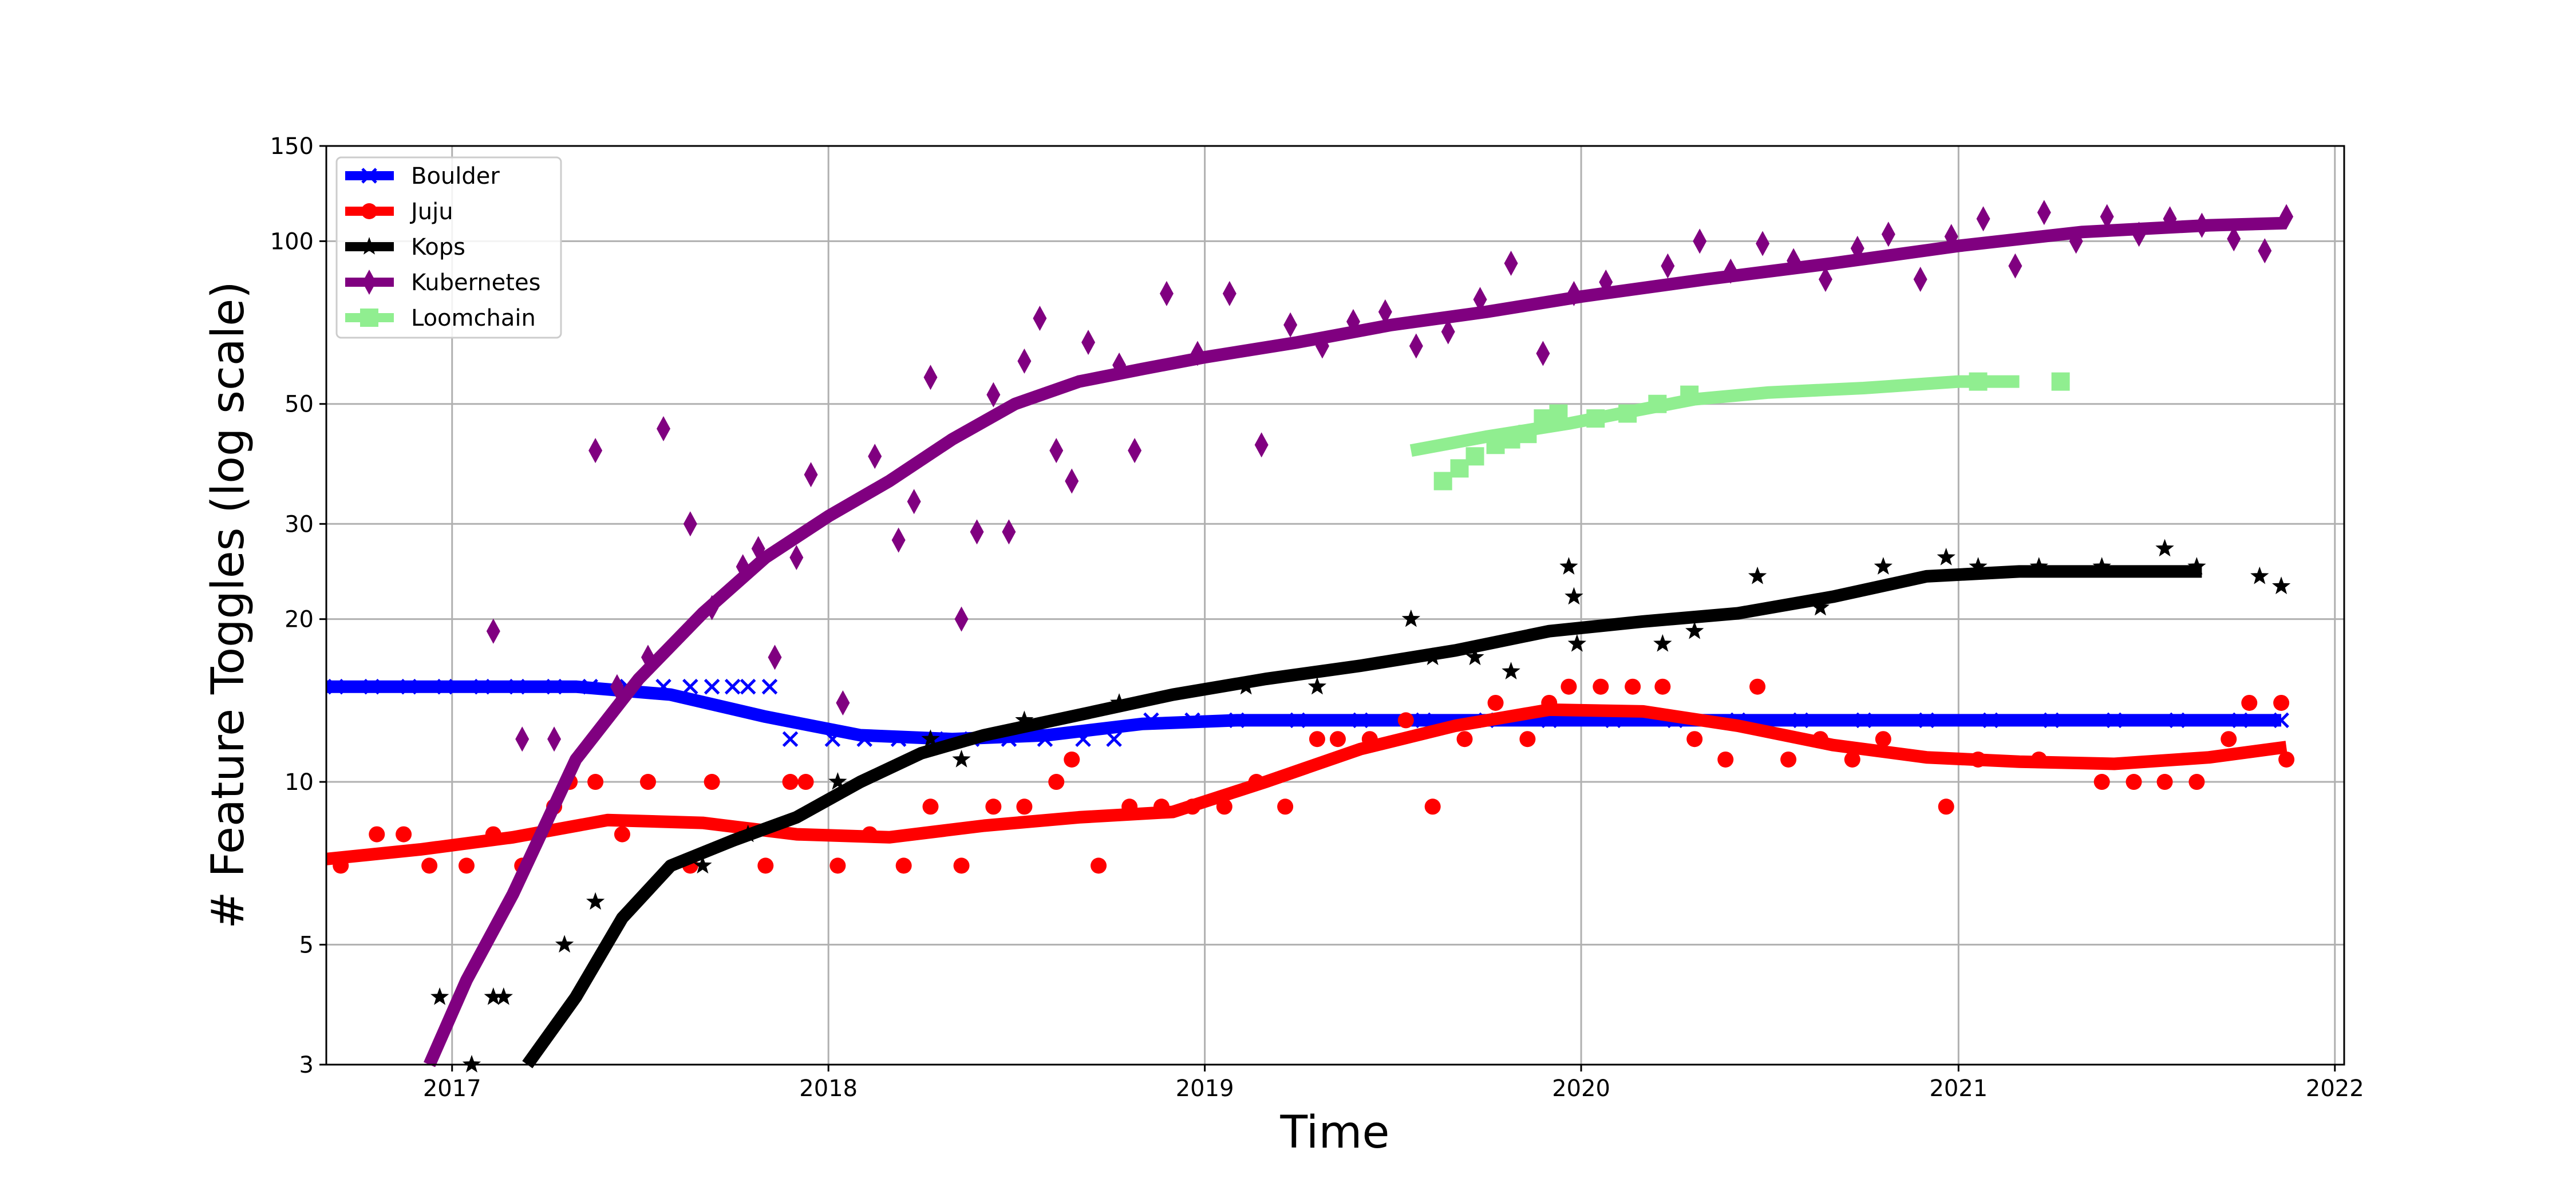 This screenshot has height=1202, width=2576. What do you see at coordinates (828, 1089) in the screenshot?
I see `x-tick-label-2018: 2018` at bounding box center [828, 1089].